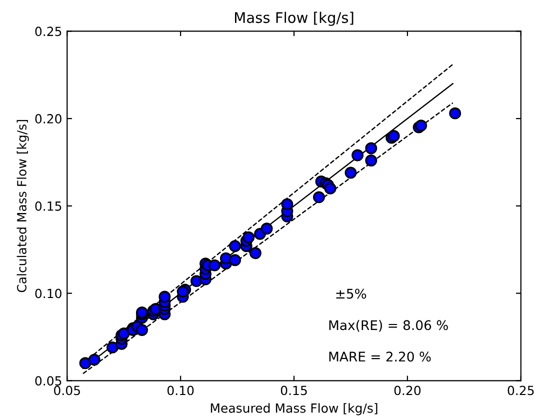 This screenshot has width=537, height=416. I want to click on x-axis-title: Measured Mass Flow [kg/s], so click(294, 409).